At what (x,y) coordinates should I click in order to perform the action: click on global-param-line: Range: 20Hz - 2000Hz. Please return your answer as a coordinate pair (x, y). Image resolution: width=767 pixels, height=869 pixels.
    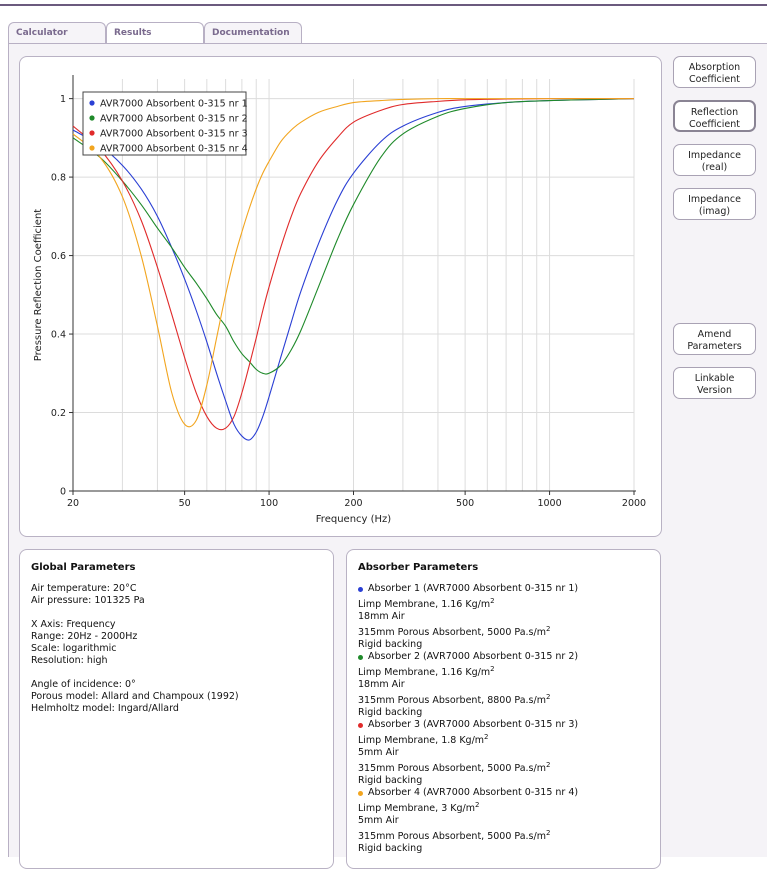
    Looking at the image, I should click on (84, 636).